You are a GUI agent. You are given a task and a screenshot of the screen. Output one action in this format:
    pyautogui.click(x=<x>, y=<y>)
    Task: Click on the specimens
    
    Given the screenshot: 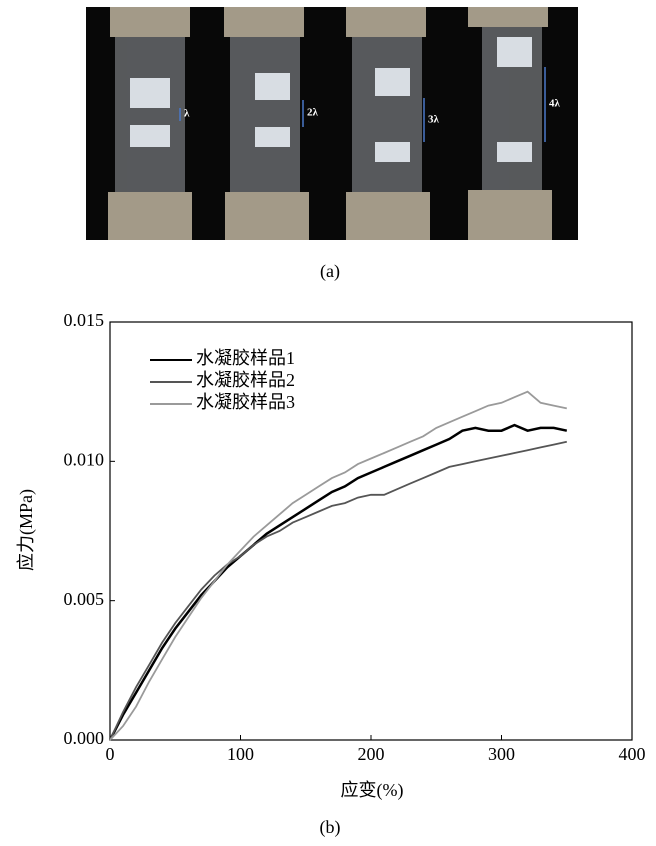 What is the action you would take?
    pyautogui.click(x=328, y=109)
    